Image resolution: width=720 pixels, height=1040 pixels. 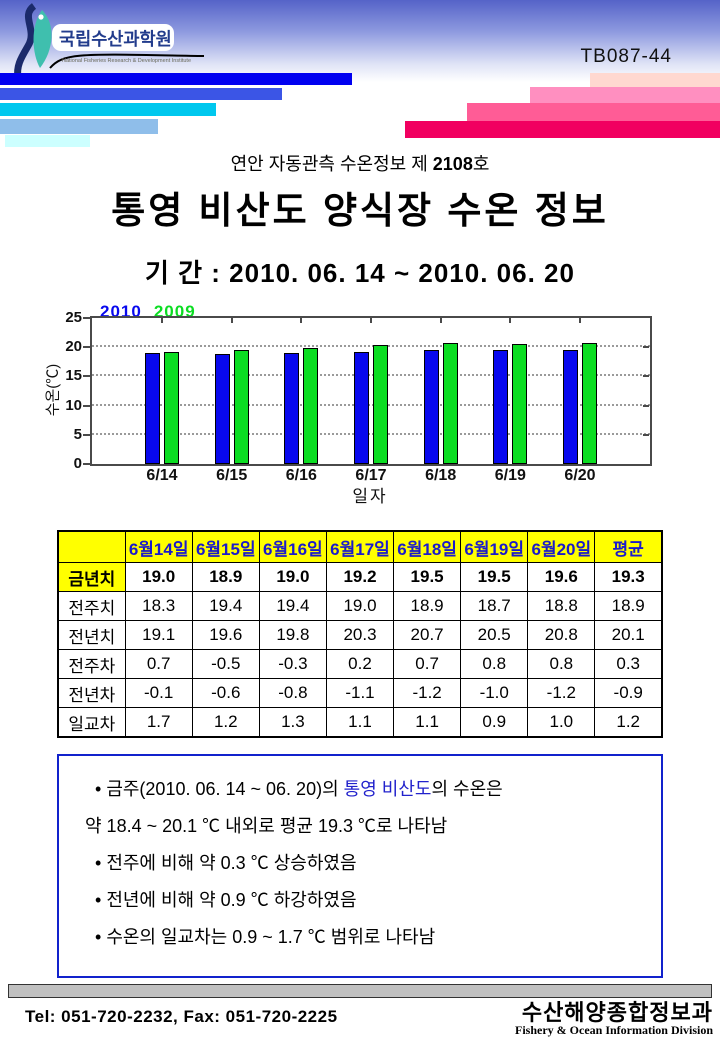 I want to click on table-cell: -1.0, so click(x=494, y=693).